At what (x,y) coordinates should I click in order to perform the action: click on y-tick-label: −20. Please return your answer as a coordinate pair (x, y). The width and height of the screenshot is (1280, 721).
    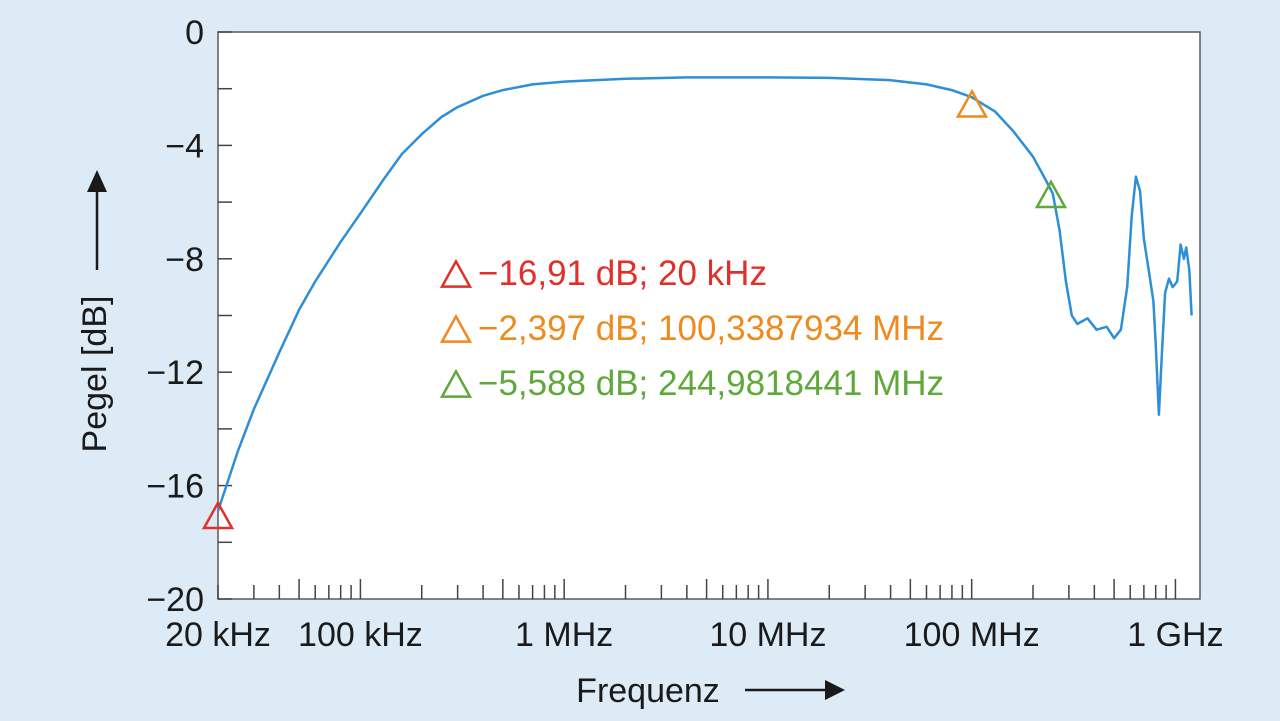
    Looking at the image, I should click on (175, 600).